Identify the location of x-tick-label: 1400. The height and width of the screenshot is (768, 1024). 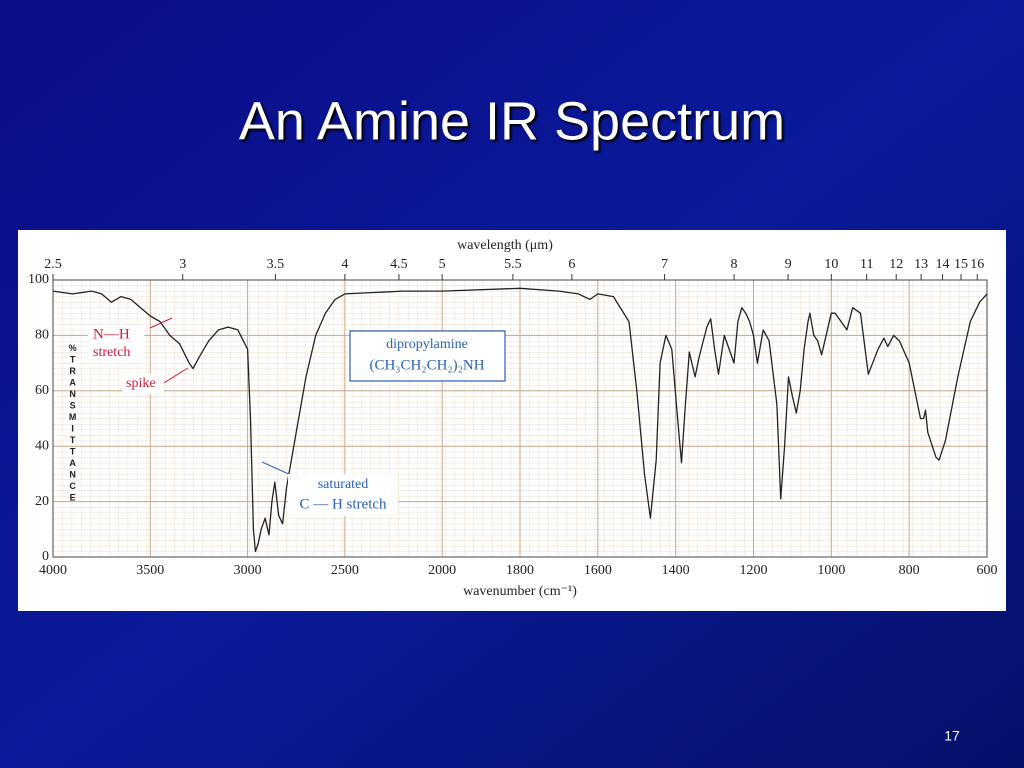
(676, 570).